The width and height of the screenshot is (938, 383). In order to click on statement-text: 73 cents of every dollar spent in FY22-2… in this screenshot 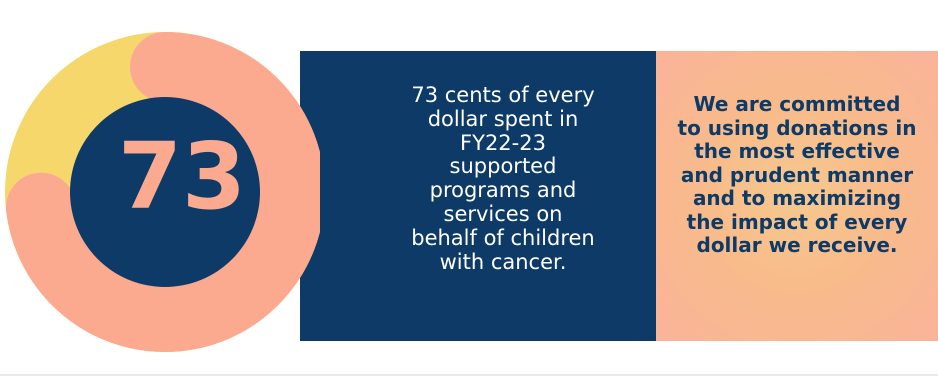, I will do `click(503, 178)`.